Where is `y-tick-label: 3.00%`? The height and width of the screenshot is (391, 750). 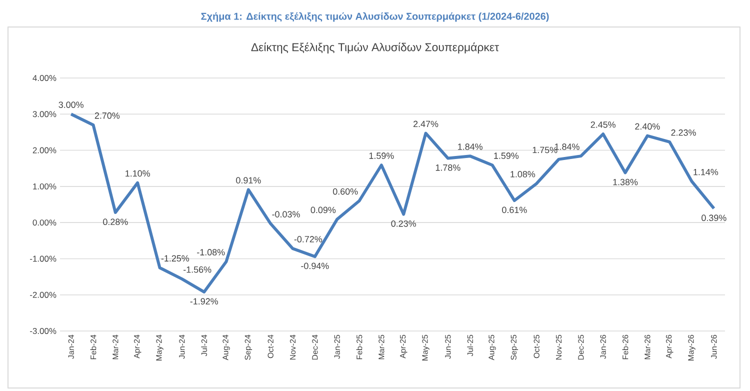 y-tick-label: 3.00% is located at coordinates (44, 114).